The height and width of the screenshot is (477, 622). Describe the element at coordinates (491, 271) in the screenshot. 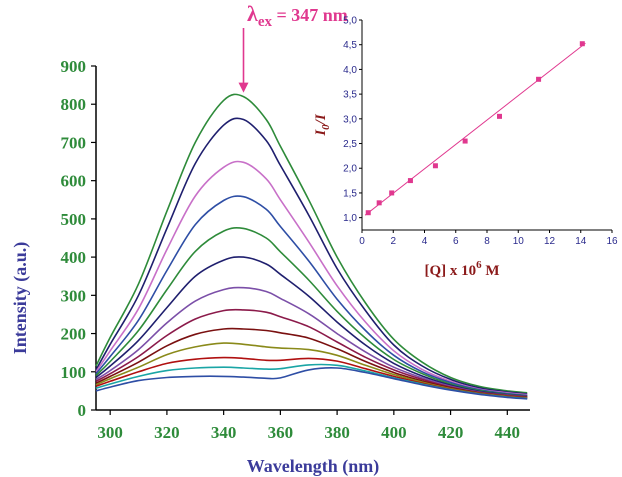

I see `inset-x-label-rest: M` at that location.